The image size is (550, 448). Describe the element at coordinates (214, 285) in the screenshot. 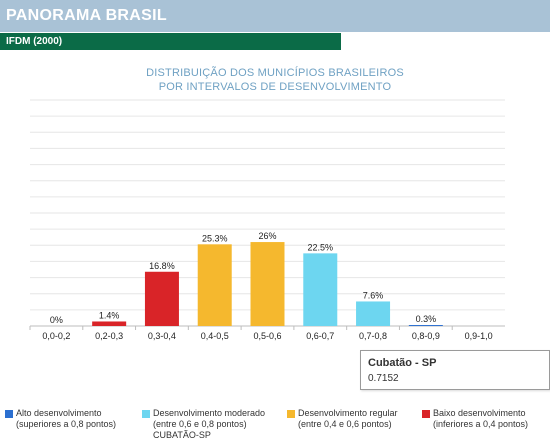

I see `bar-0,4-0,5` at that location.